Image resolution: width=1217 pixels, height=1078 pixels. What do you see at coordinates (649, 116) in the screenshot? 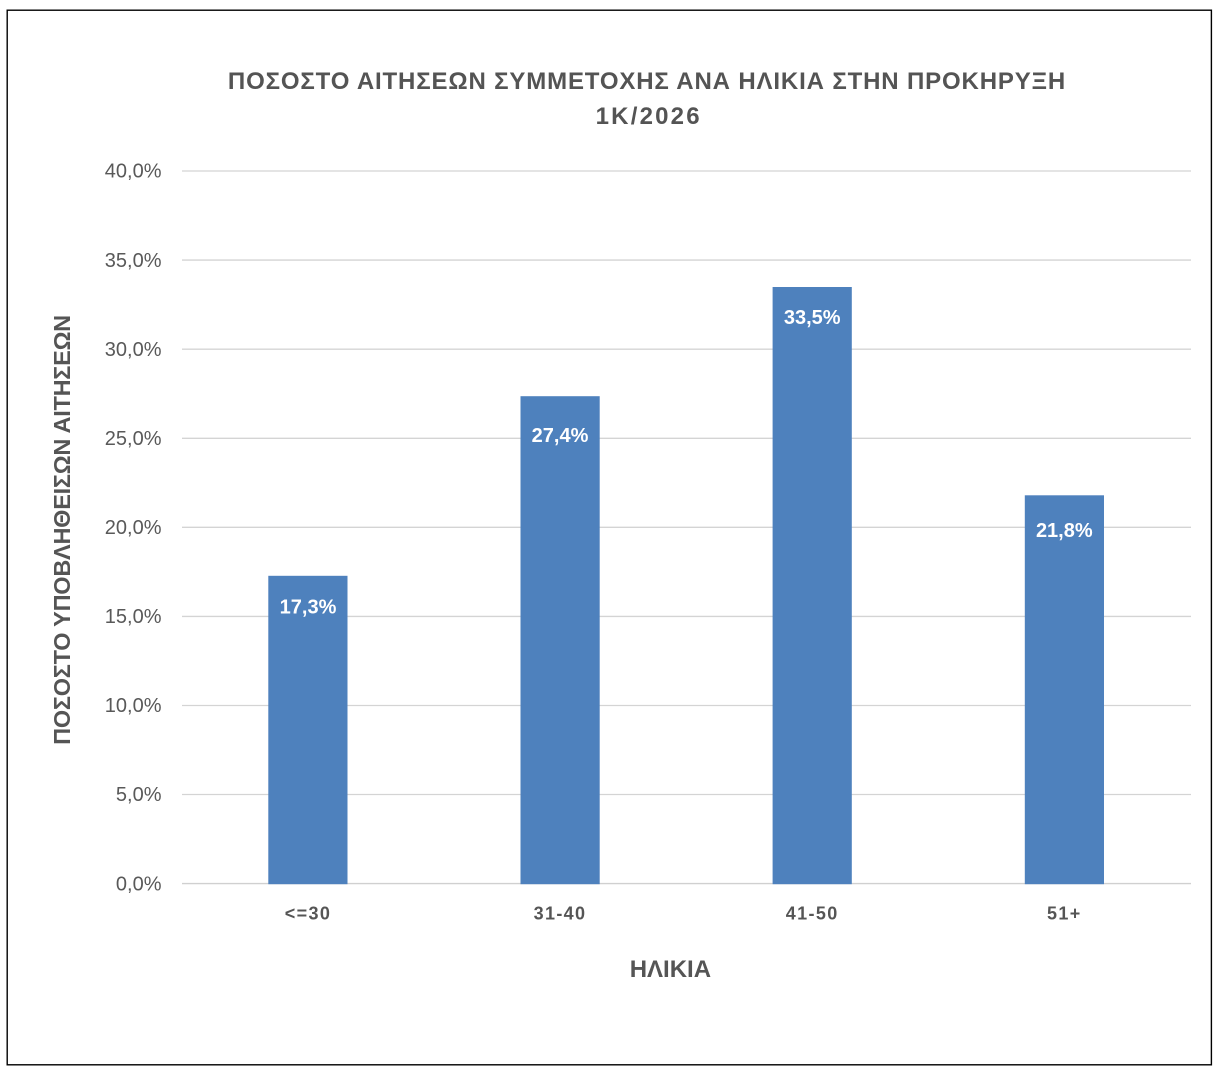
I see `svg-text: 1Κ/2026` at bounding box center [649, 116].